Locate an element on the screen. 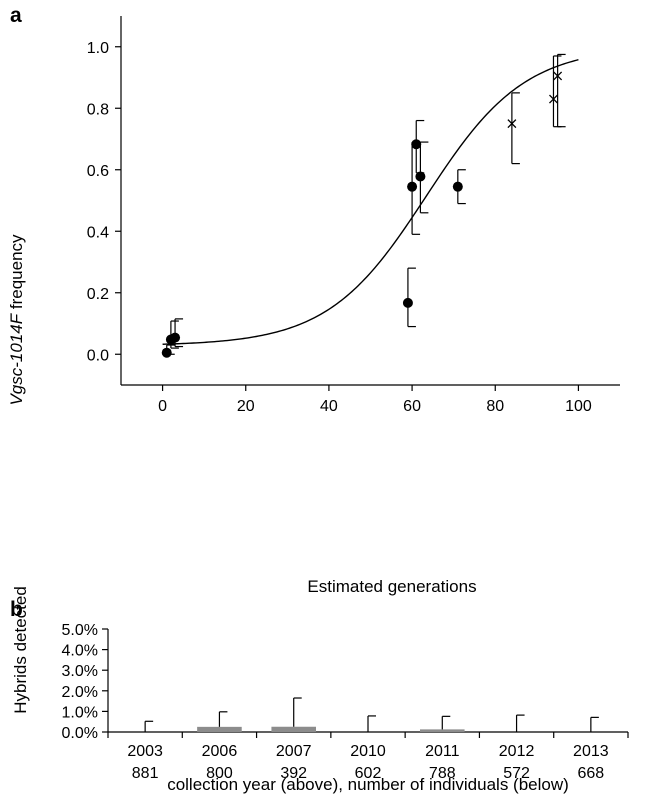  panel-a-x-tick-label: 100 is located at coordinates (578, 406).